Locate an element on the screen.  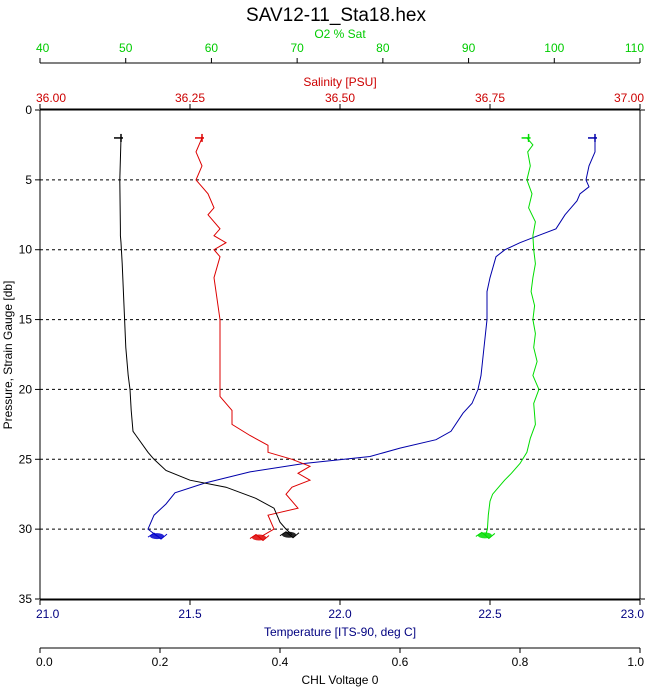
chl-bottom-cluster is located at coordinates (289, 535).